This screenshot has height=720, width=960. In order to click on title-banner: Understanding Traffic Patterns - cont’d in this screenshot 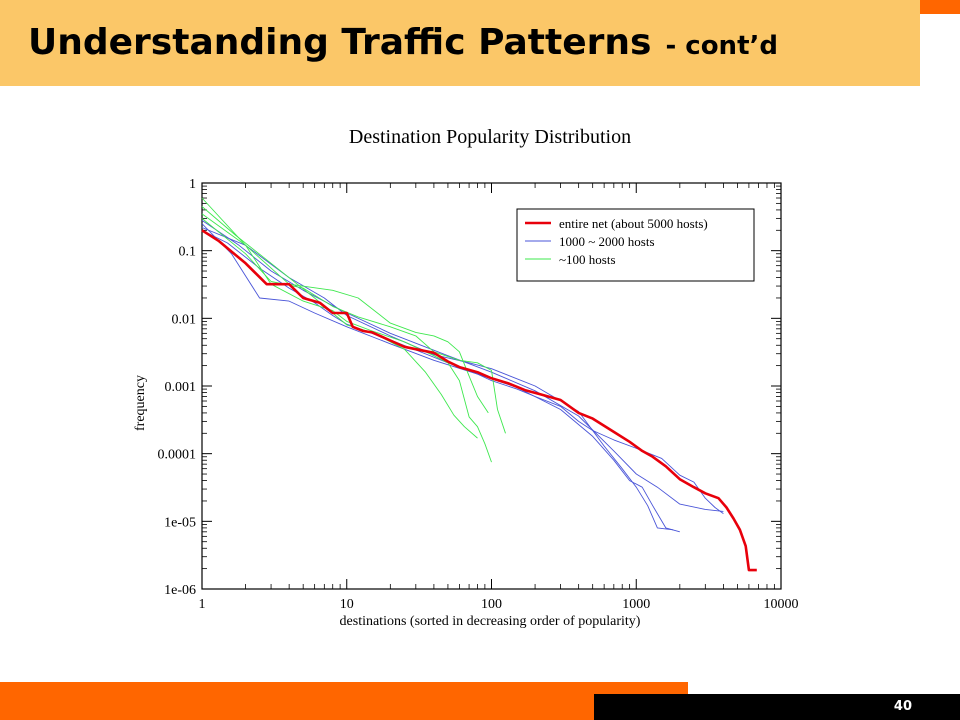, I will do `click(460, 43)`.